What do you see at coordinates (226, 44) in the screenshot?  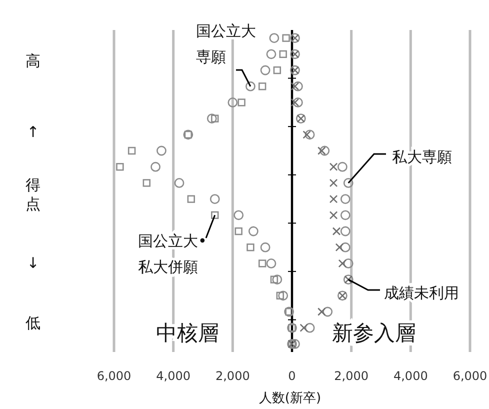 I see `series-label: 国公立大専願` at bounding box center [226, 44].